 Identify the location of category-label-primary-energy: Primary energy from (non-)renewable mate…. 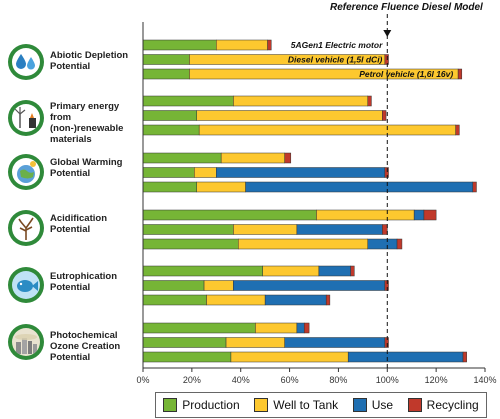
(87, 123).